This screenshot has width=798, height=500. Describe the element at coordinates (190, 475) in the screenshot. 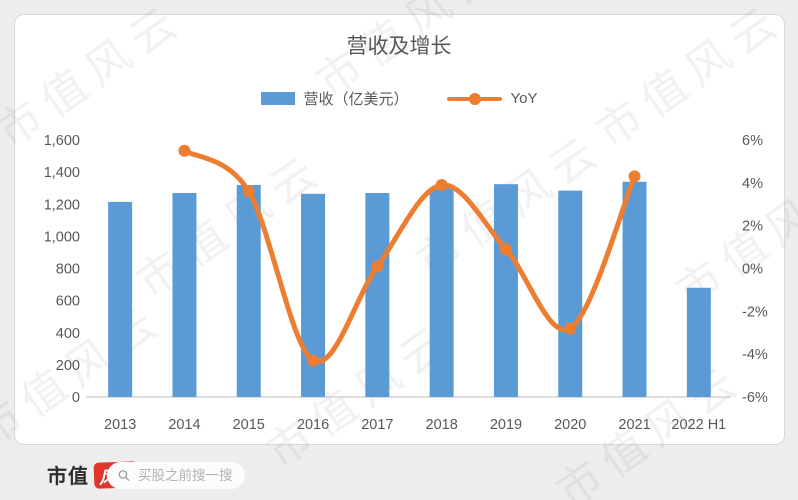

I see `search-input` at that location.